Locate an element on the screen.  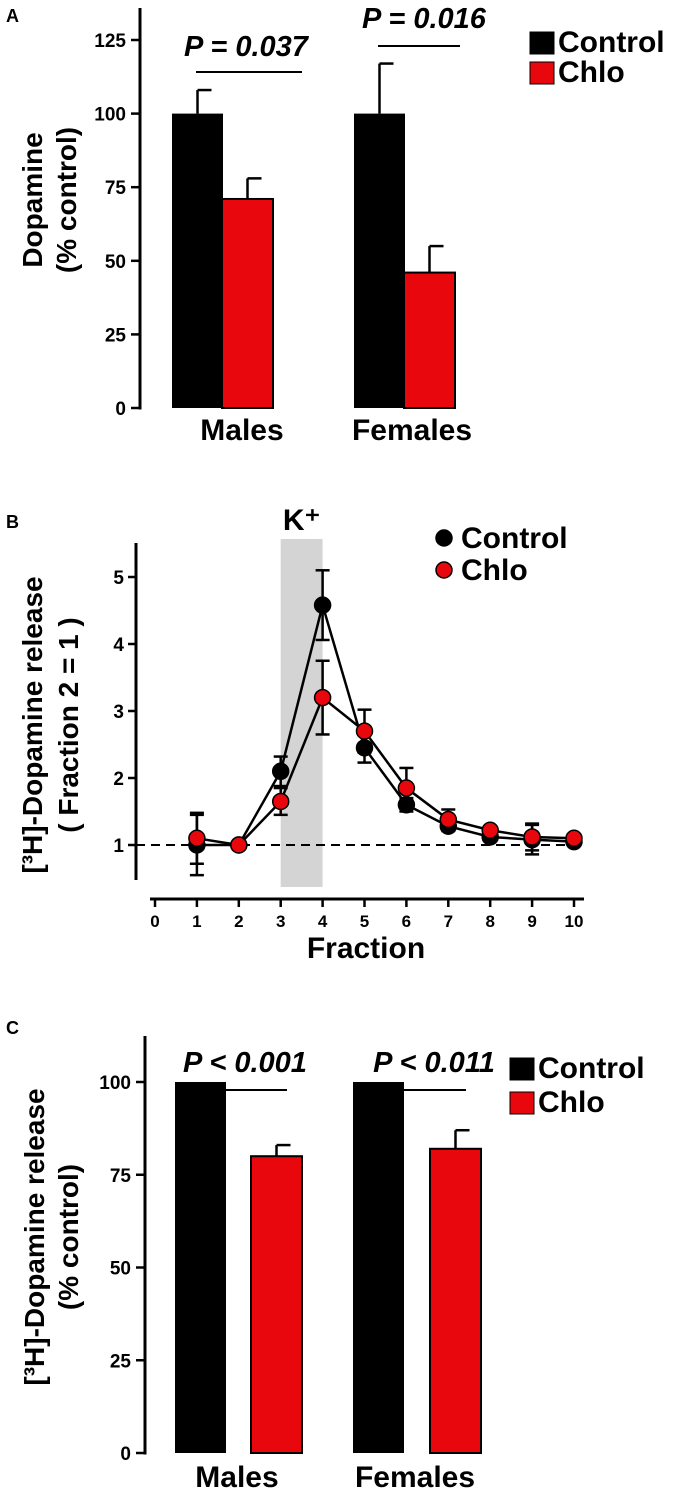
y-tick-label: 4 is located at coordinates (118, 645).